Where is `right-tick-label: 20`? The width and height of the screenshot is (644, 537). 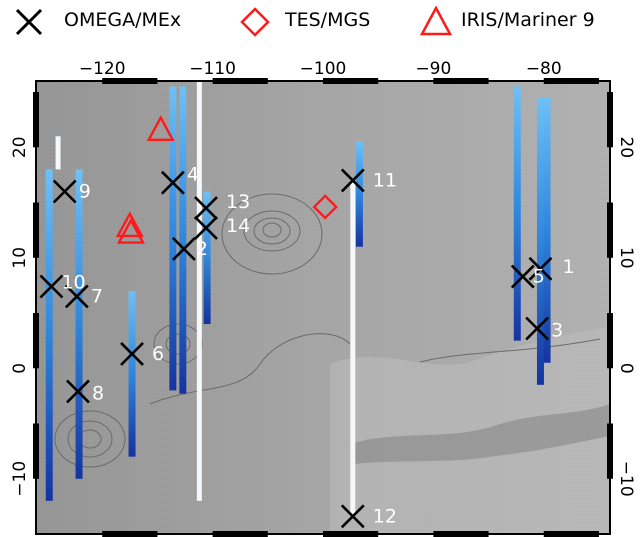 right-tick-label: 20 is located at coordinates (626, 147).